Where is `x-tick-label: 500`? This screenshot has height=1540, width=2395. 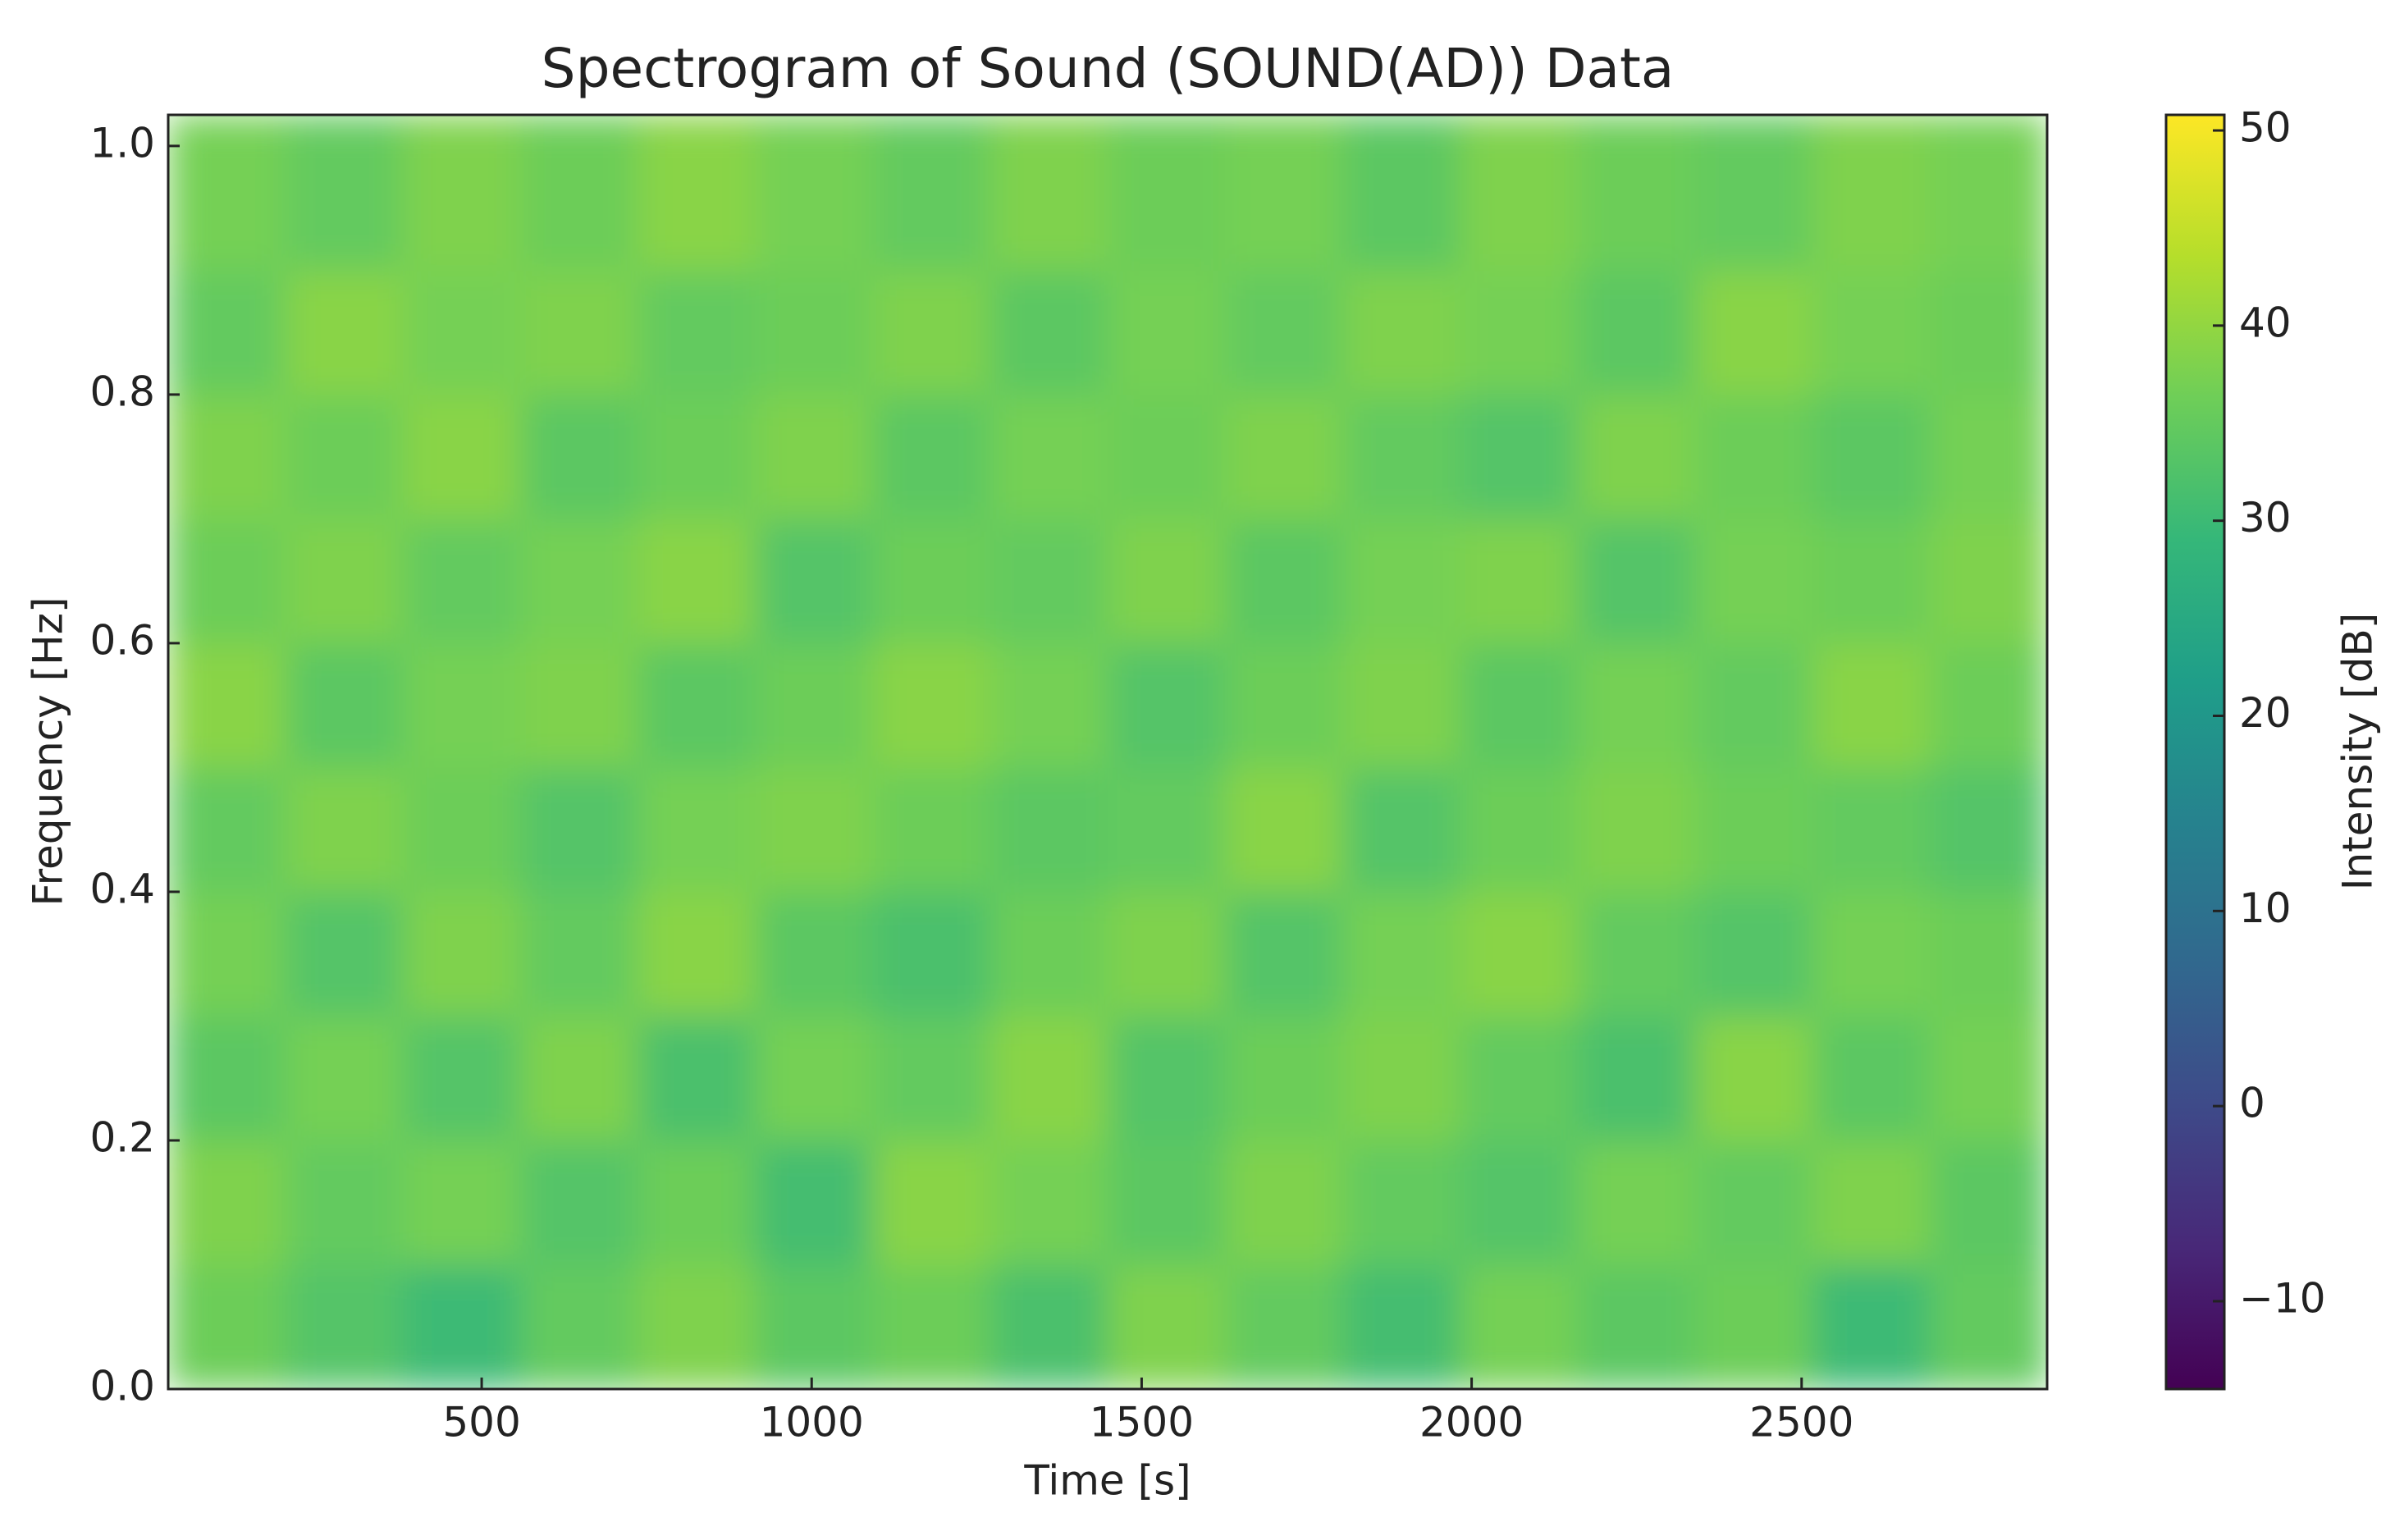
x-tick-label: 500 is located at coordinates (481, 1422).